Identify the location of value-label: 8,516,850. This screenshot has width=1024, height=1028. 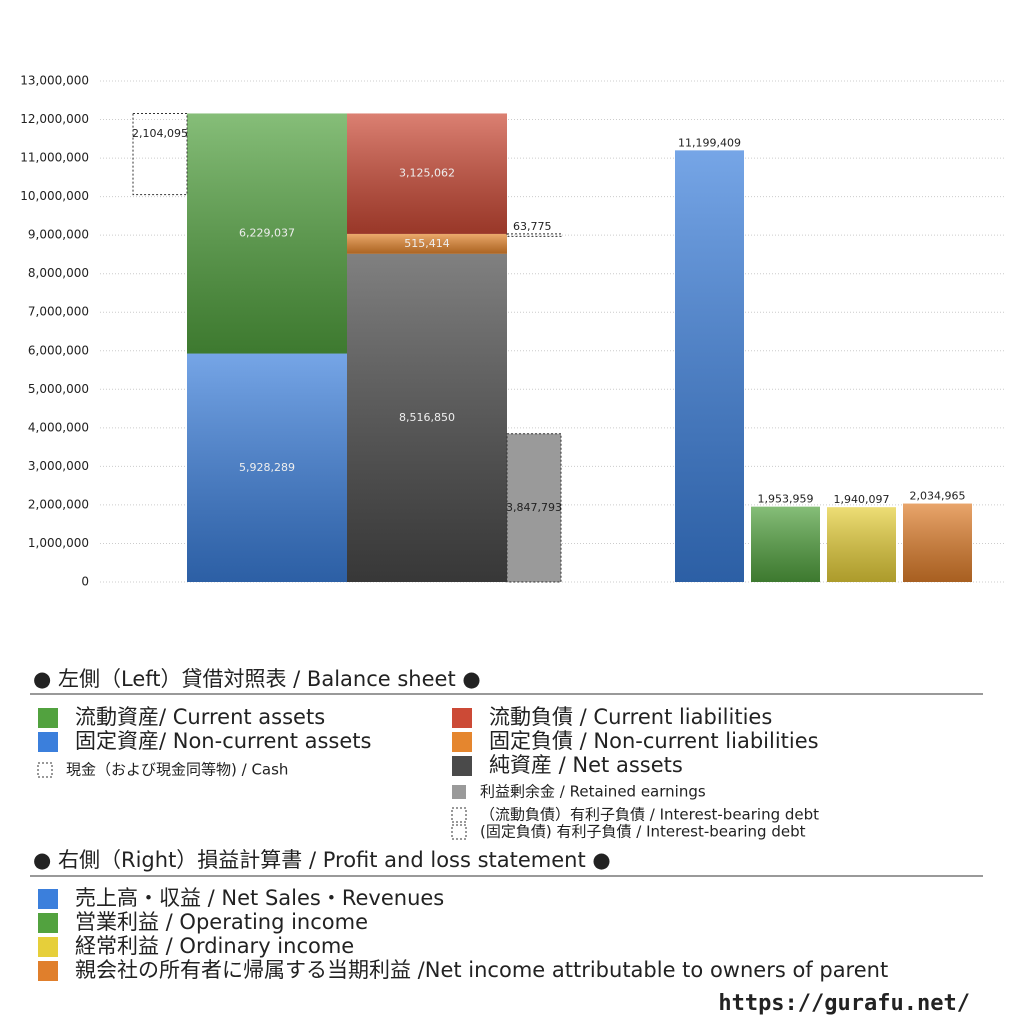
(427, 417).